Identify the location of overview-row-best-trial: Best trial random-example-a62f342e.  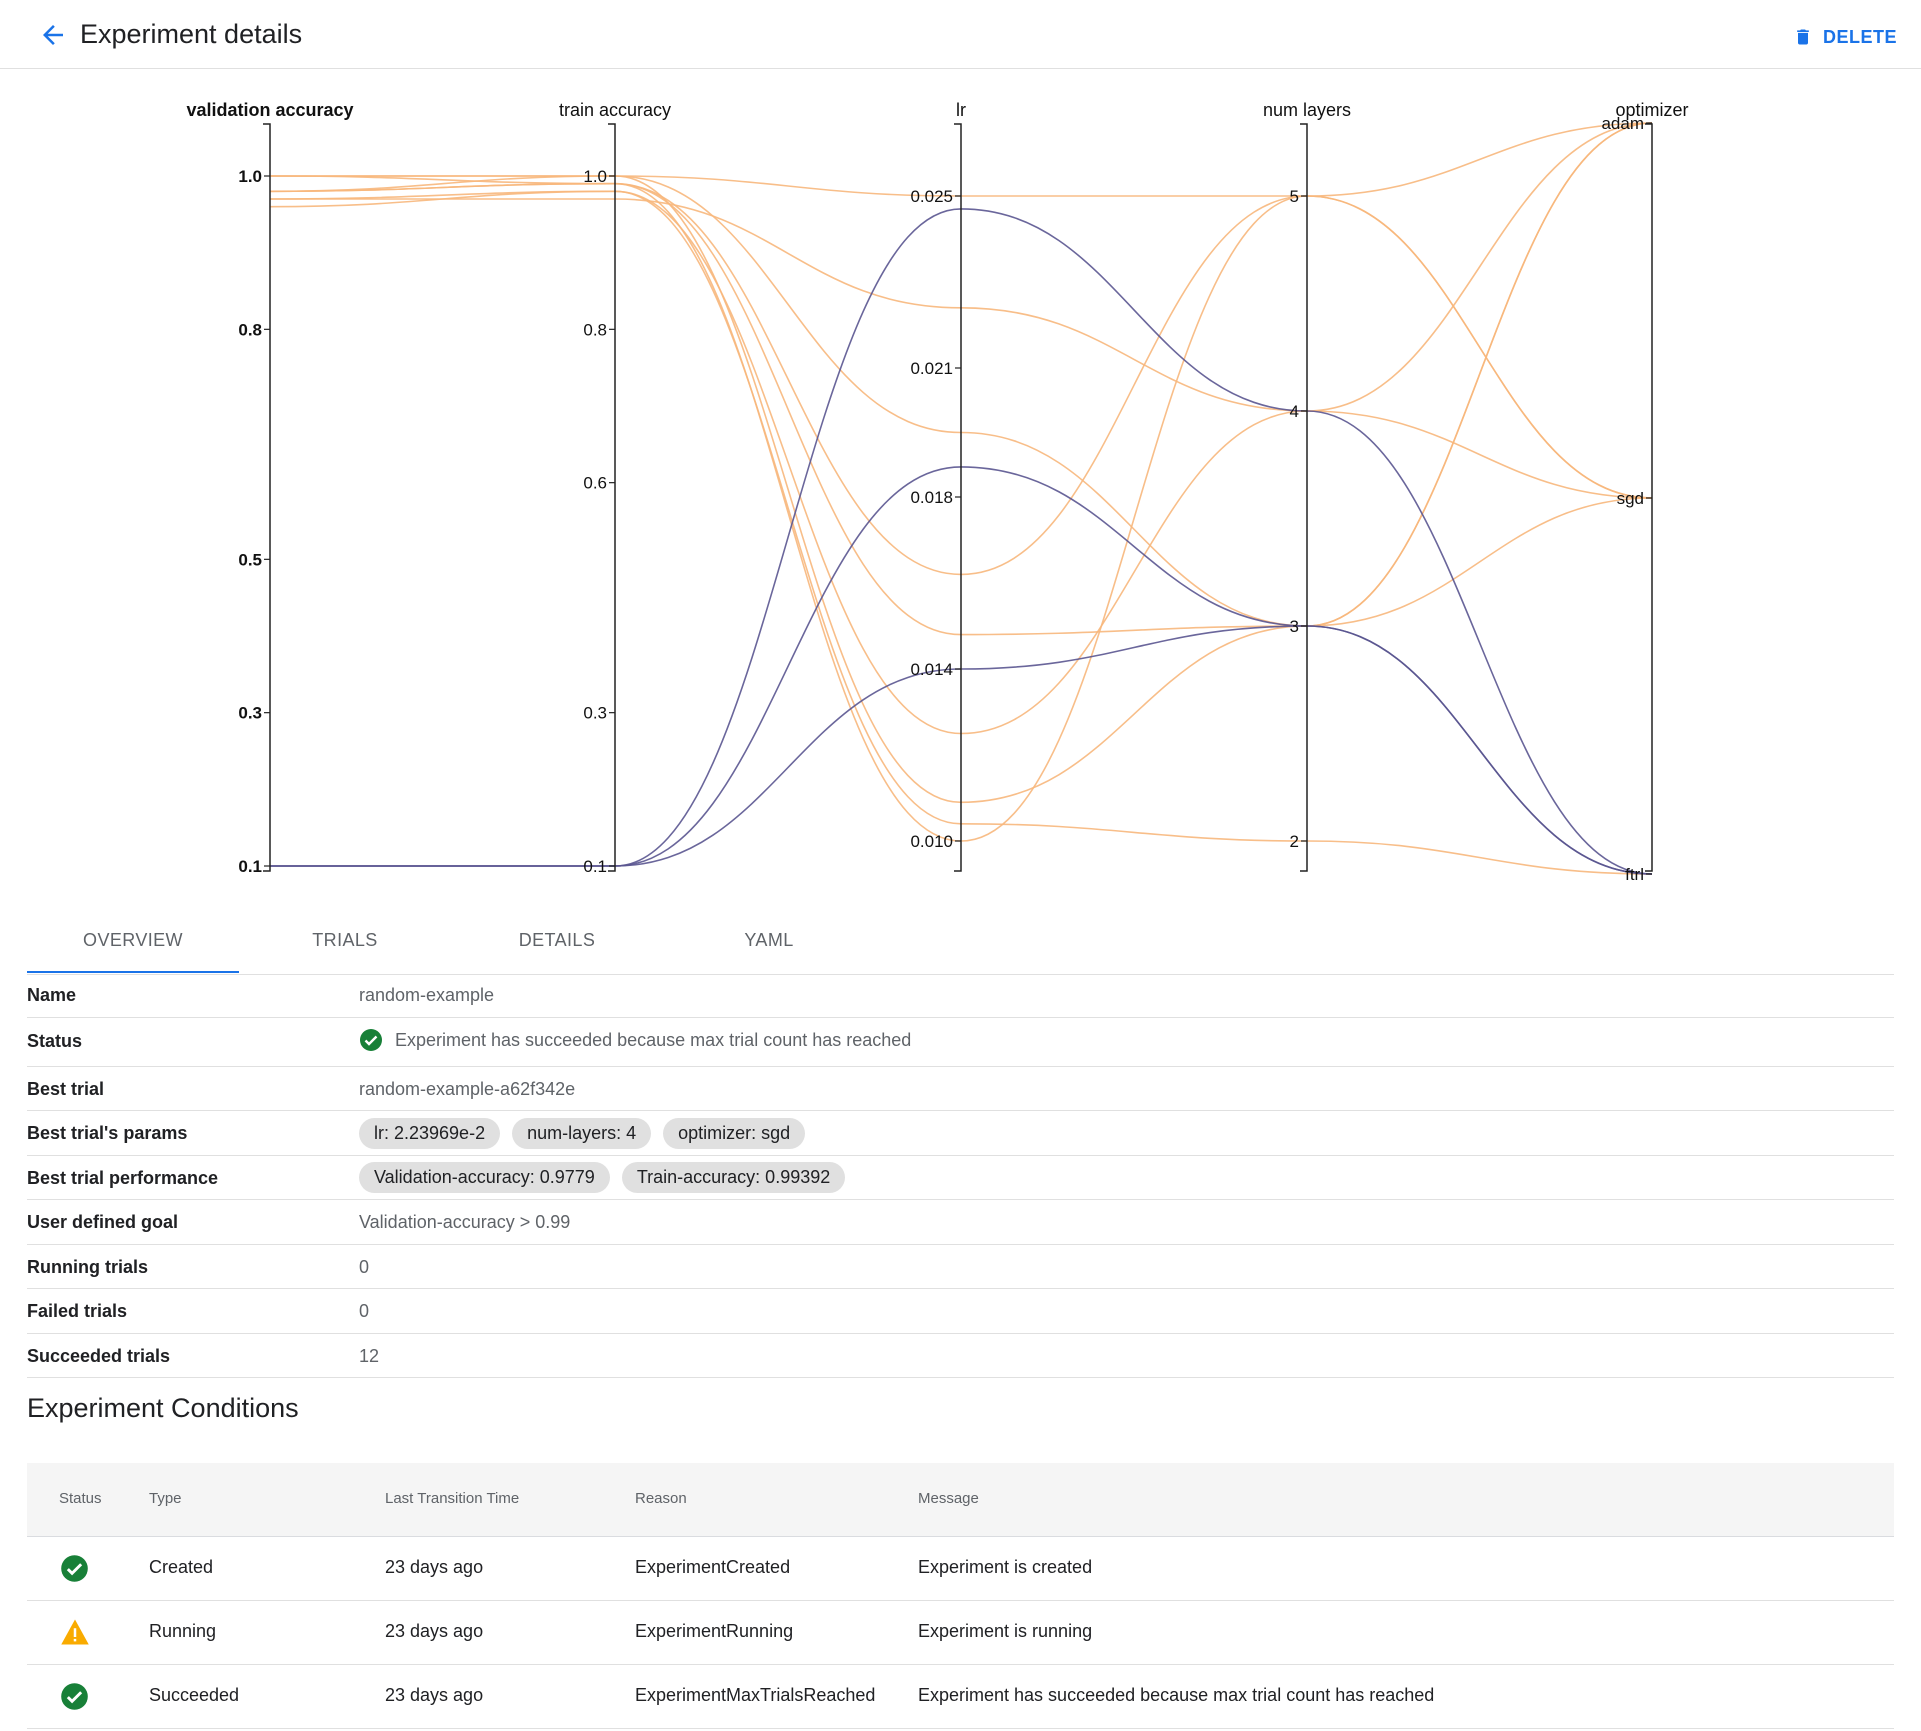
(960, 1089).